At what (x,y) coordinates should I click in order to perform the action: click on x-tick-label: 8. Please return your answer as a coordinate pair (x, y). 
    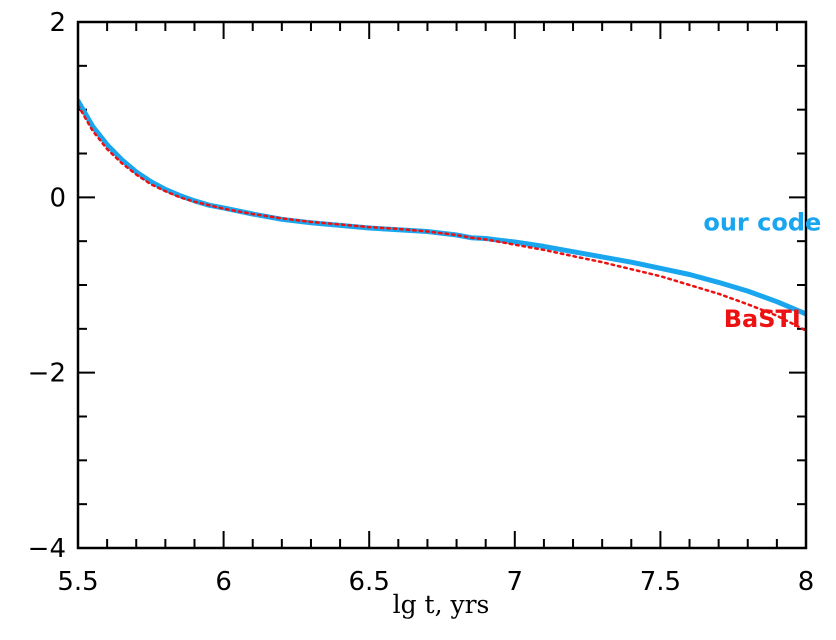
    Looking at the image, I should click on (806, 582).